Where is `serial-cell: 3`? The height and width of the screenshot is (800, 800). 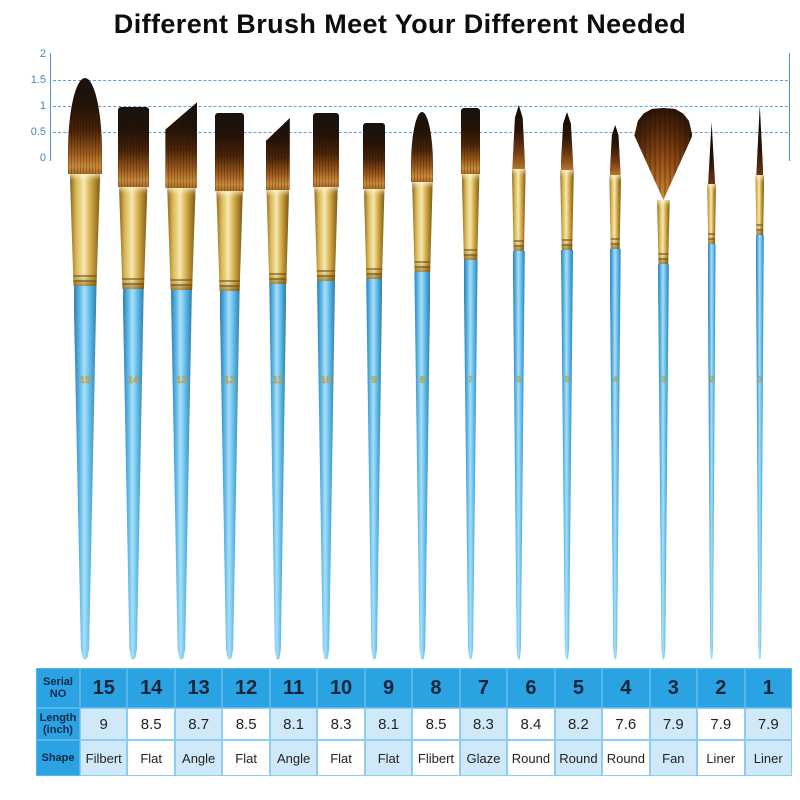
serial-cell: 3 is located at coordinates (673, 688).